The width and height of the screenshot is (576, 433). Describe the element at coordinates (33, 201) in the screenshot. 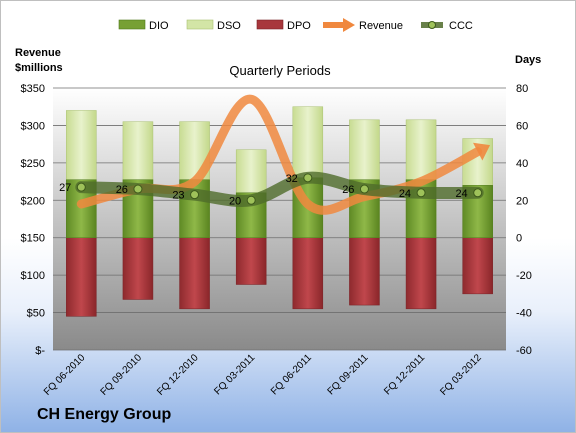

I see `left-tick-label: $200` at that location.